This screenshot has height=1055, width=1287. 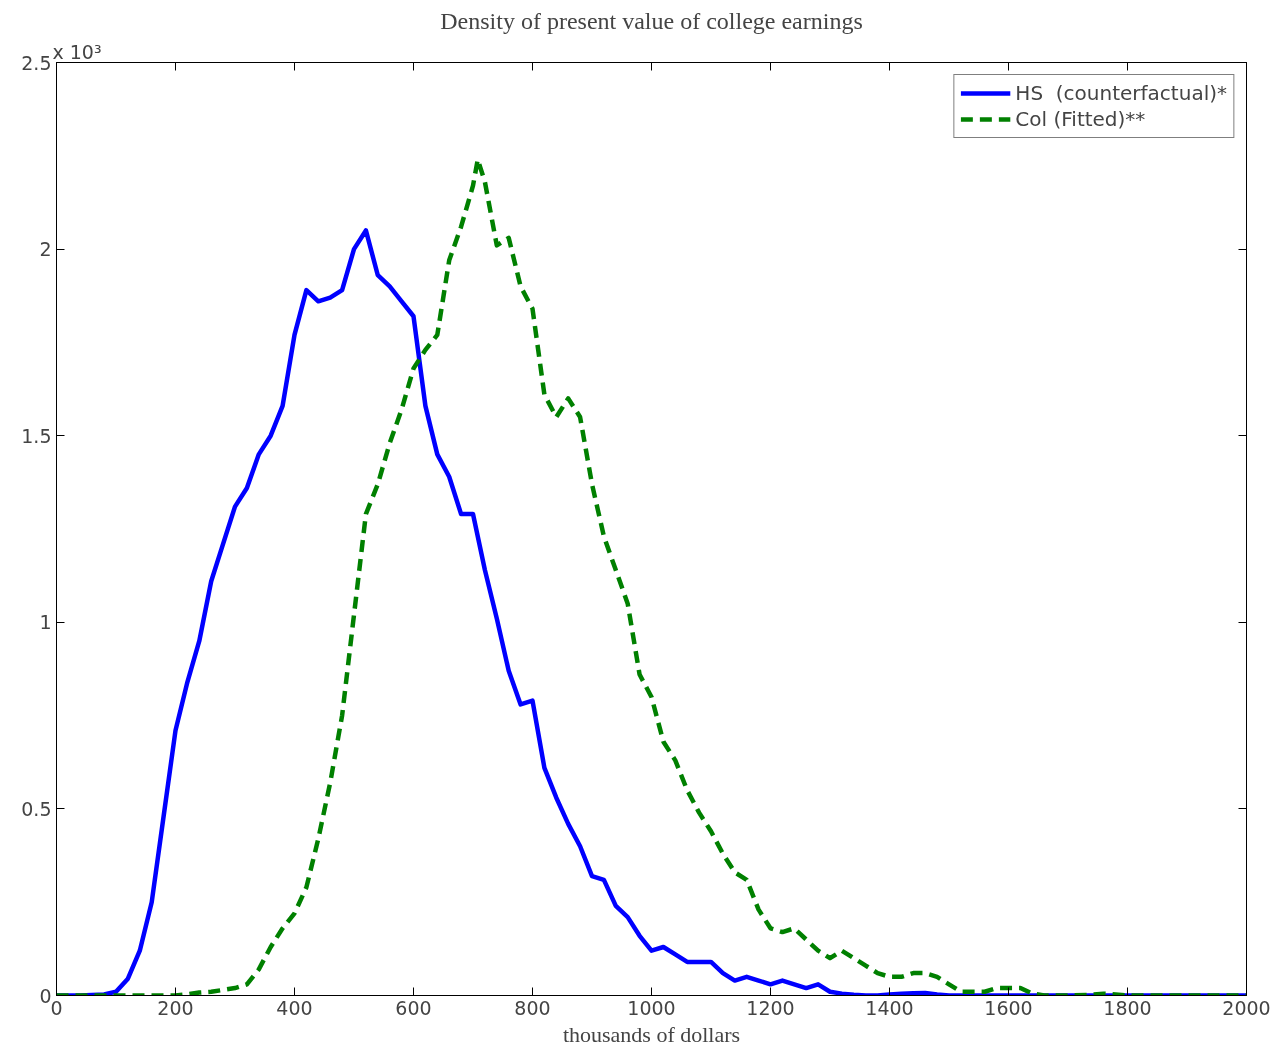 I want to click on x-tick-label: 600, so click(x=413, y=1007).